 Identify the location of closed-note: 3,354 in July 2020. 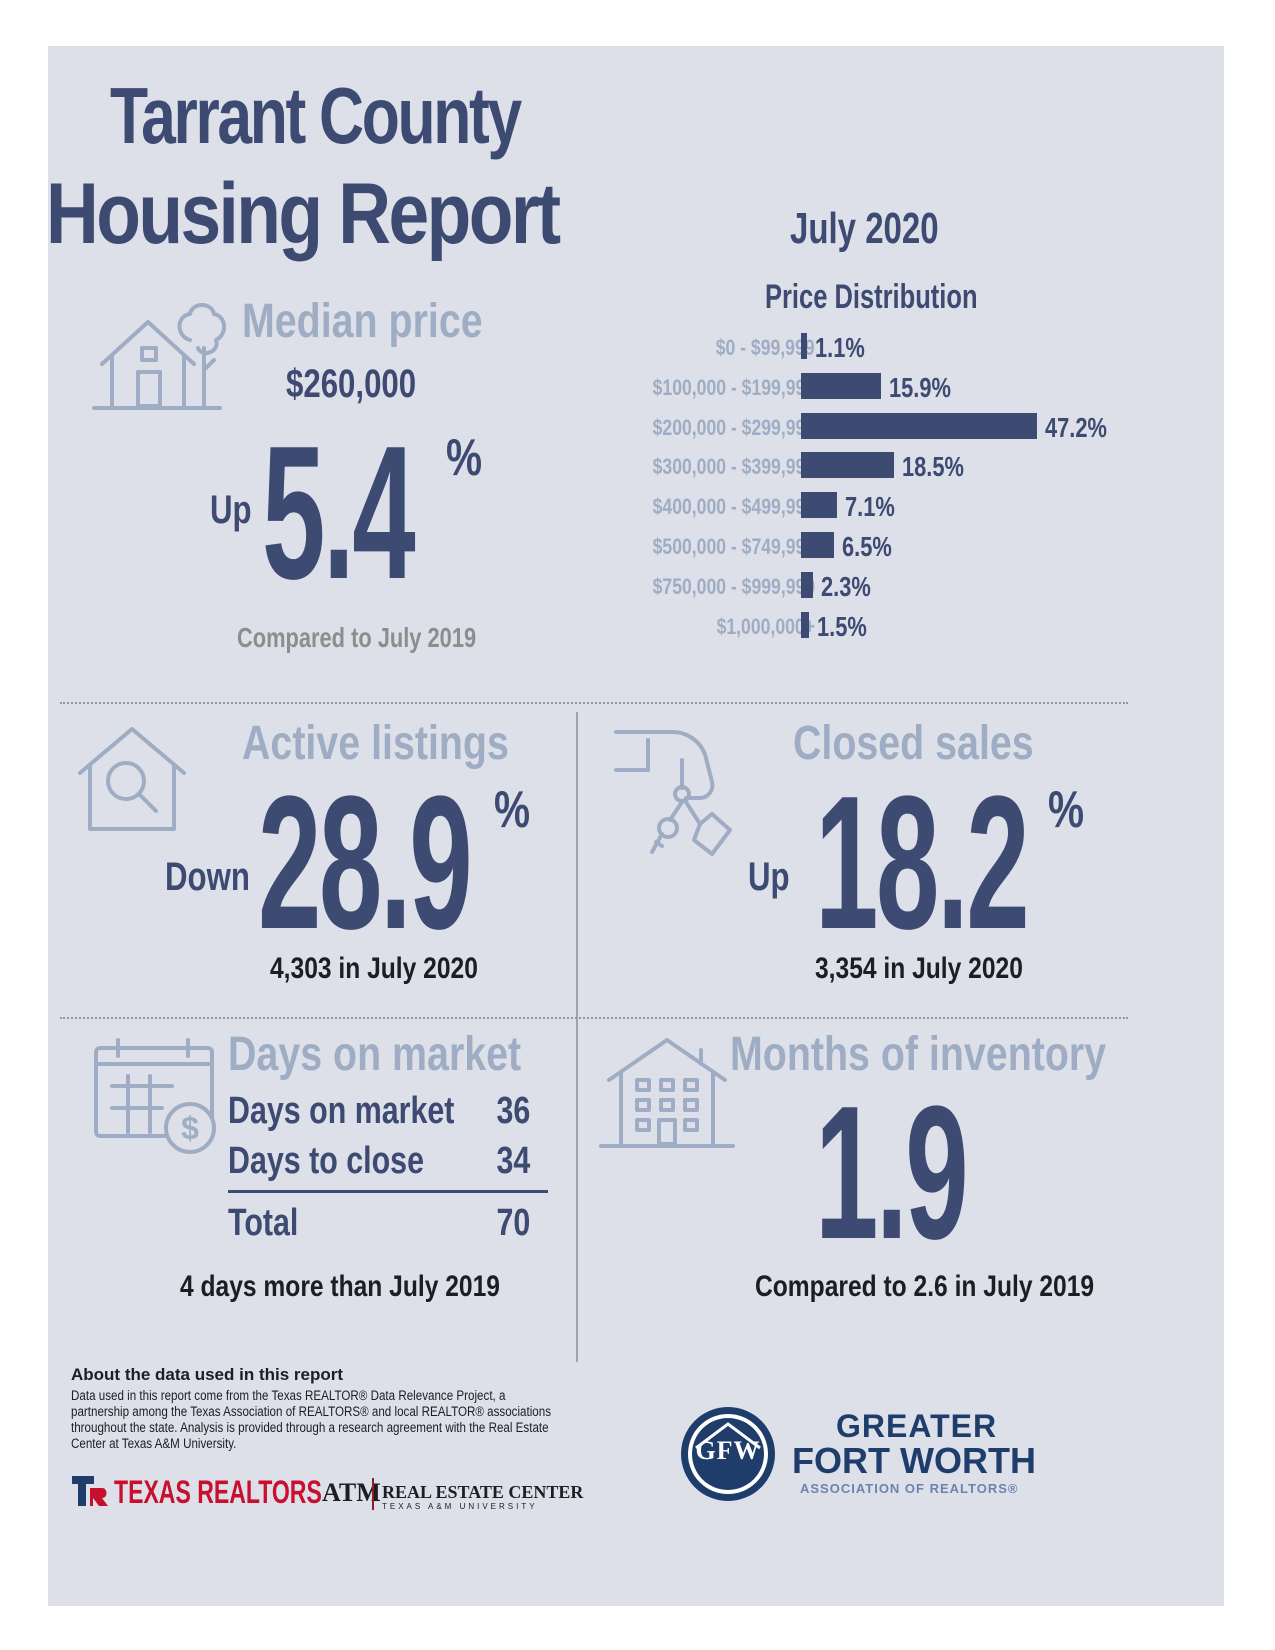
(919, 968).